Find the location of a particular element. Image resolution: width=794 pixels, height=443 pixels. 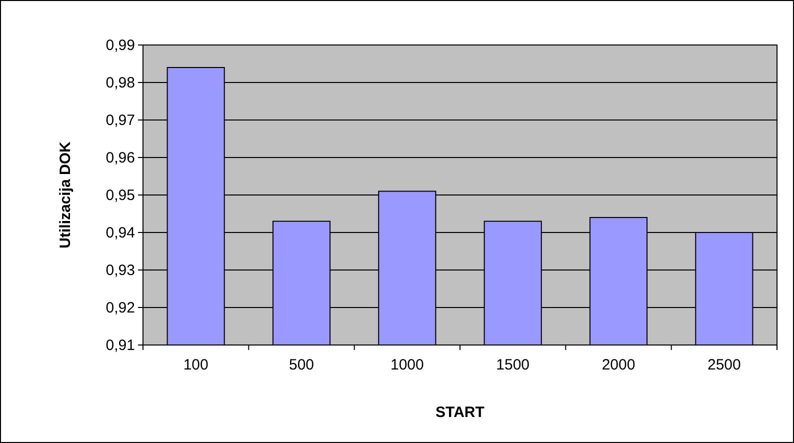

x-tick-label: 2000 is located at coordinates (619, 365).